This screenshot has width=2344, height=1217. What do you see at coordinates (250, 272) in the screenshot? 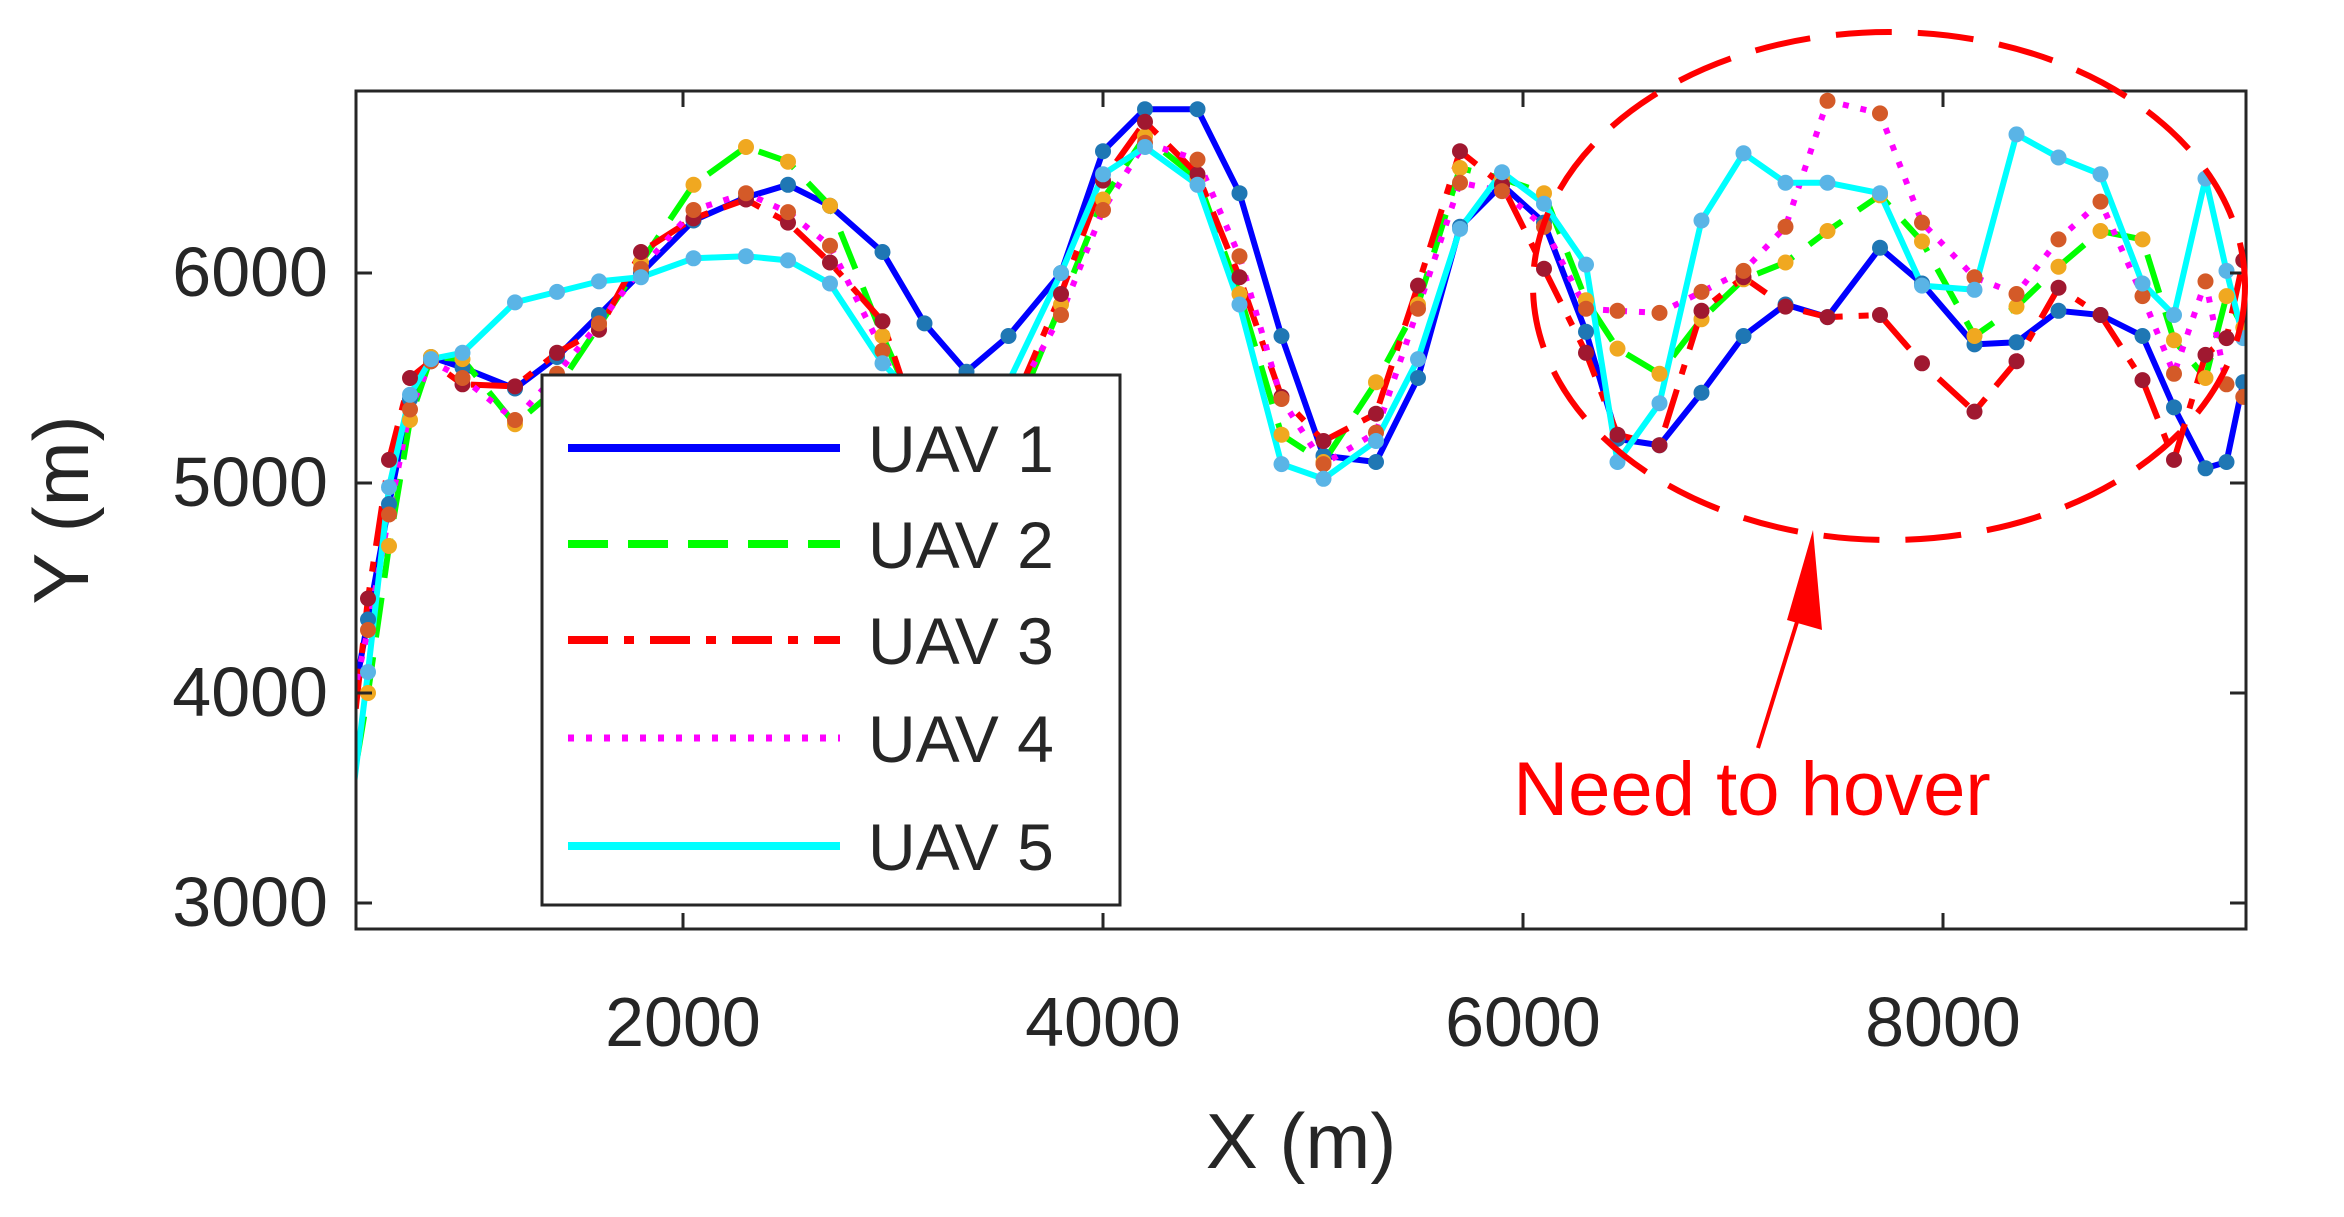
I see `y-tick-label: 6000` at bounding box center [250, 272].